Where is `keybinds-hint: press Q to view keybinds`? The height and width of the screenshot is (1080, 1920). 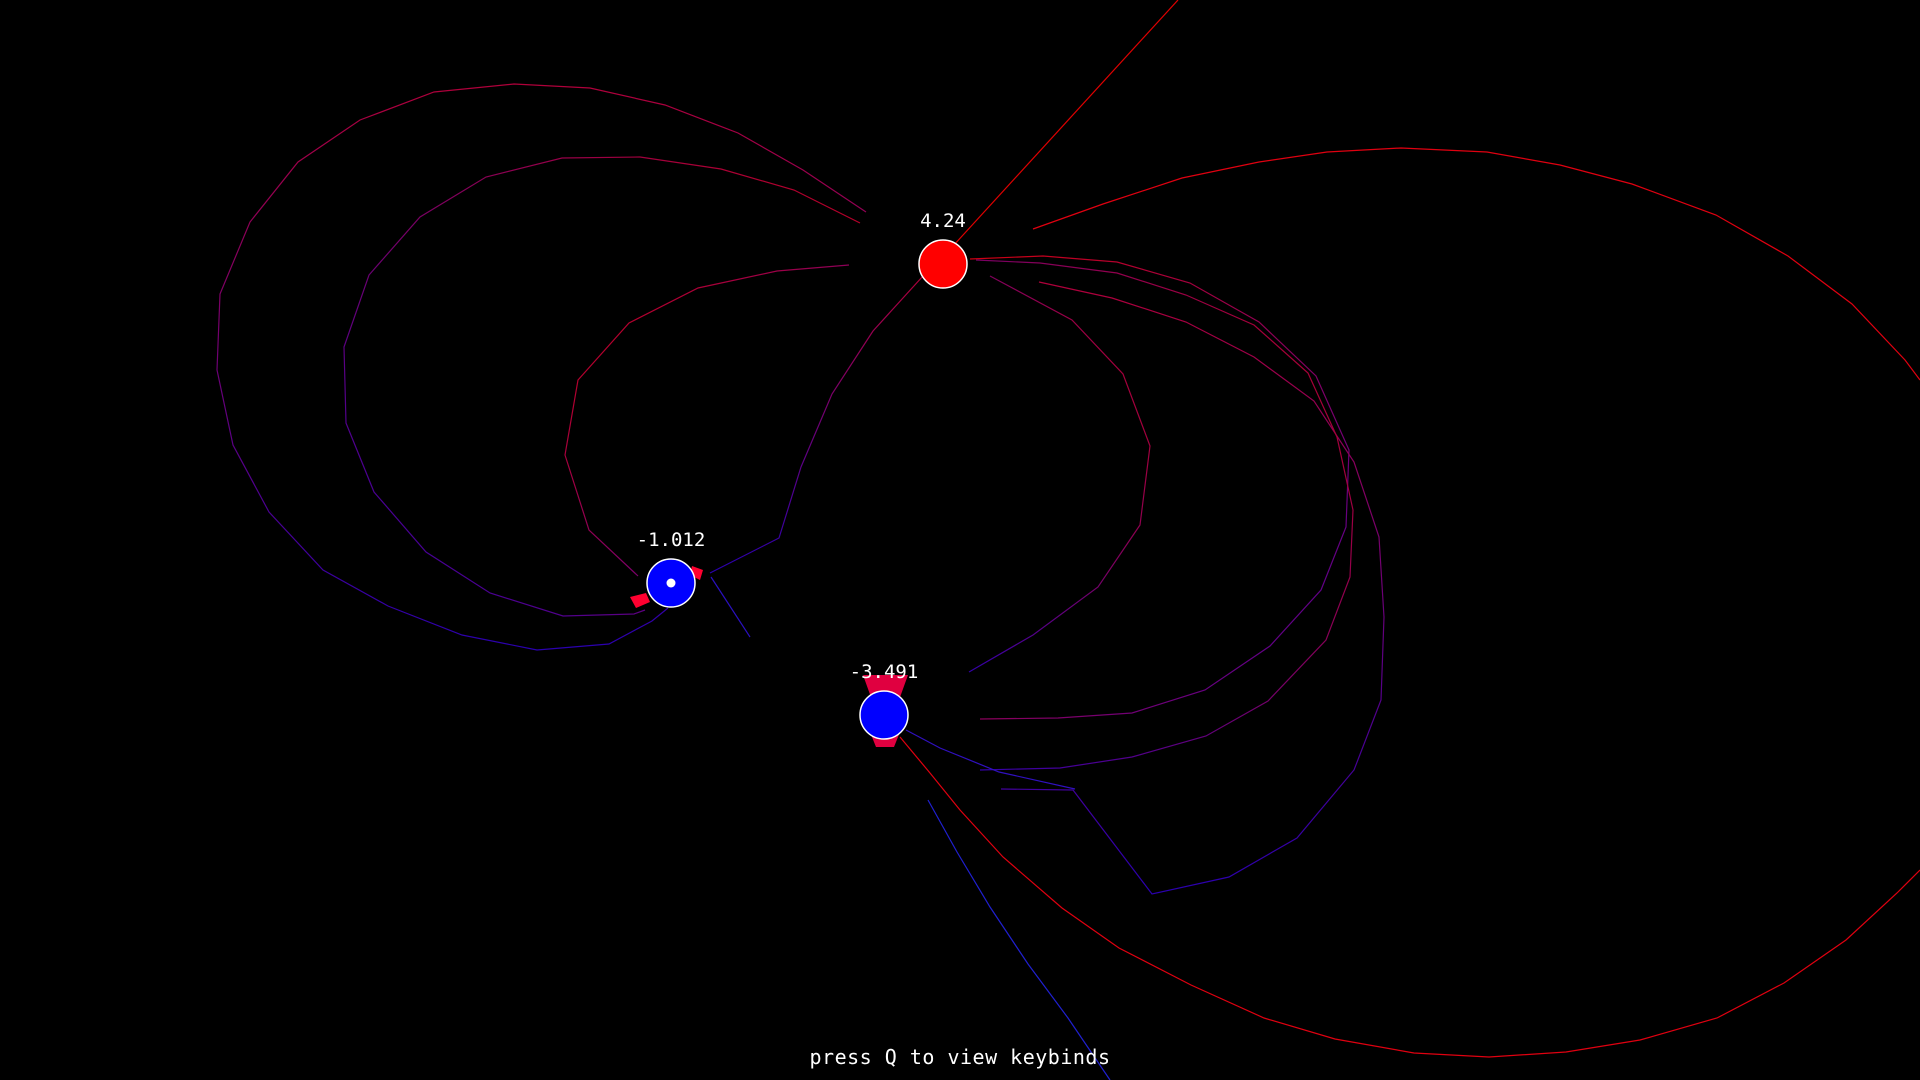 keybinds-hint: press Q to view keybinds is located at coordinates (960, 1057).